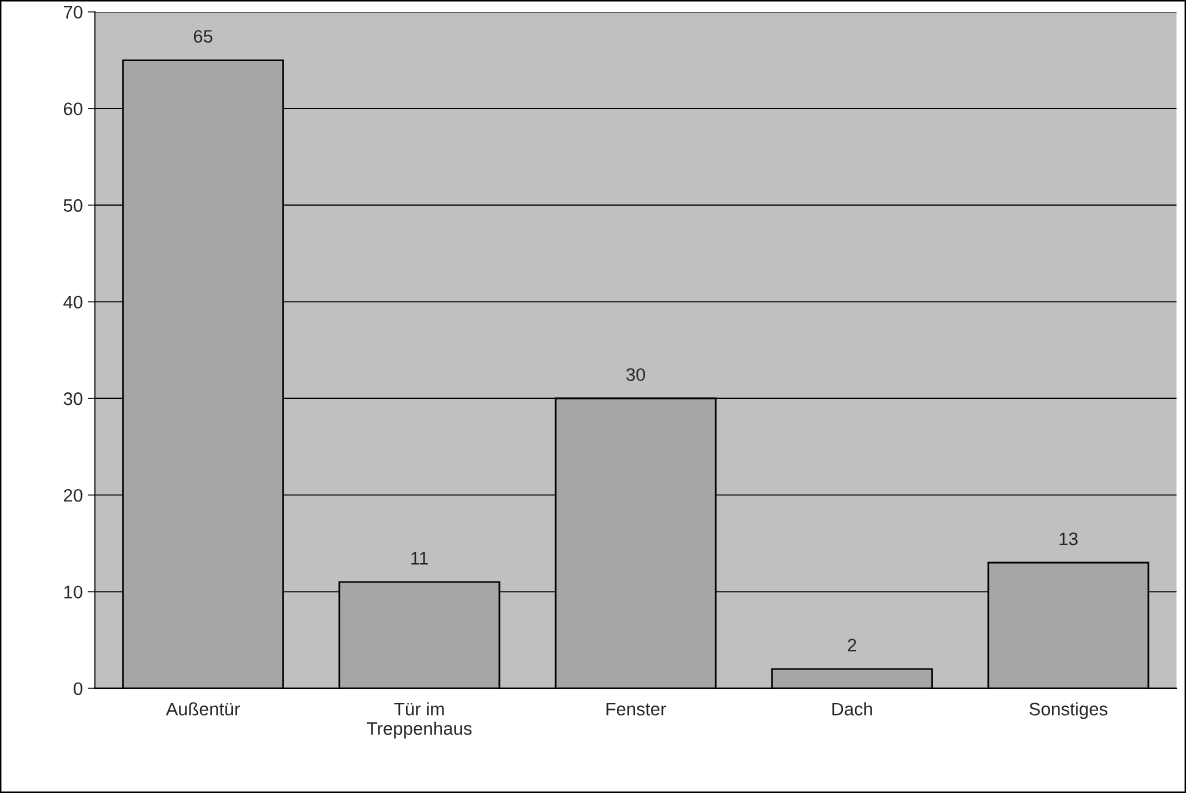 The height and width of the screenshot is (793, 1186). Describe the element at coordinates (636, 374) in the screenshot. I see `data-label: 30` at that location.